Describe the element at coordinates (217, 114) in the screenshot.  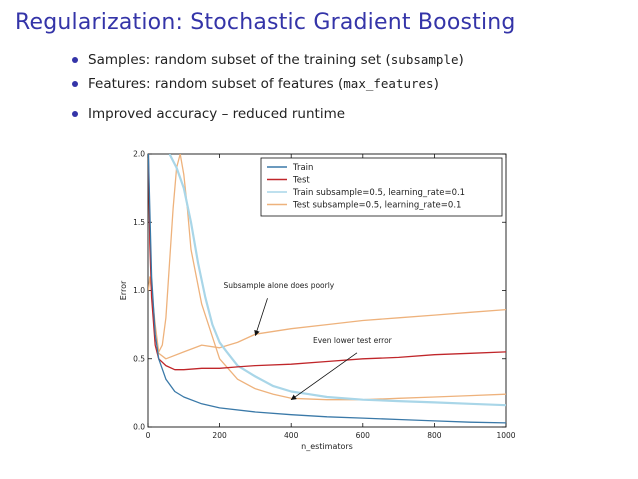
I see `bullet-text: Improved accuracy – reduced runtime` at that location.